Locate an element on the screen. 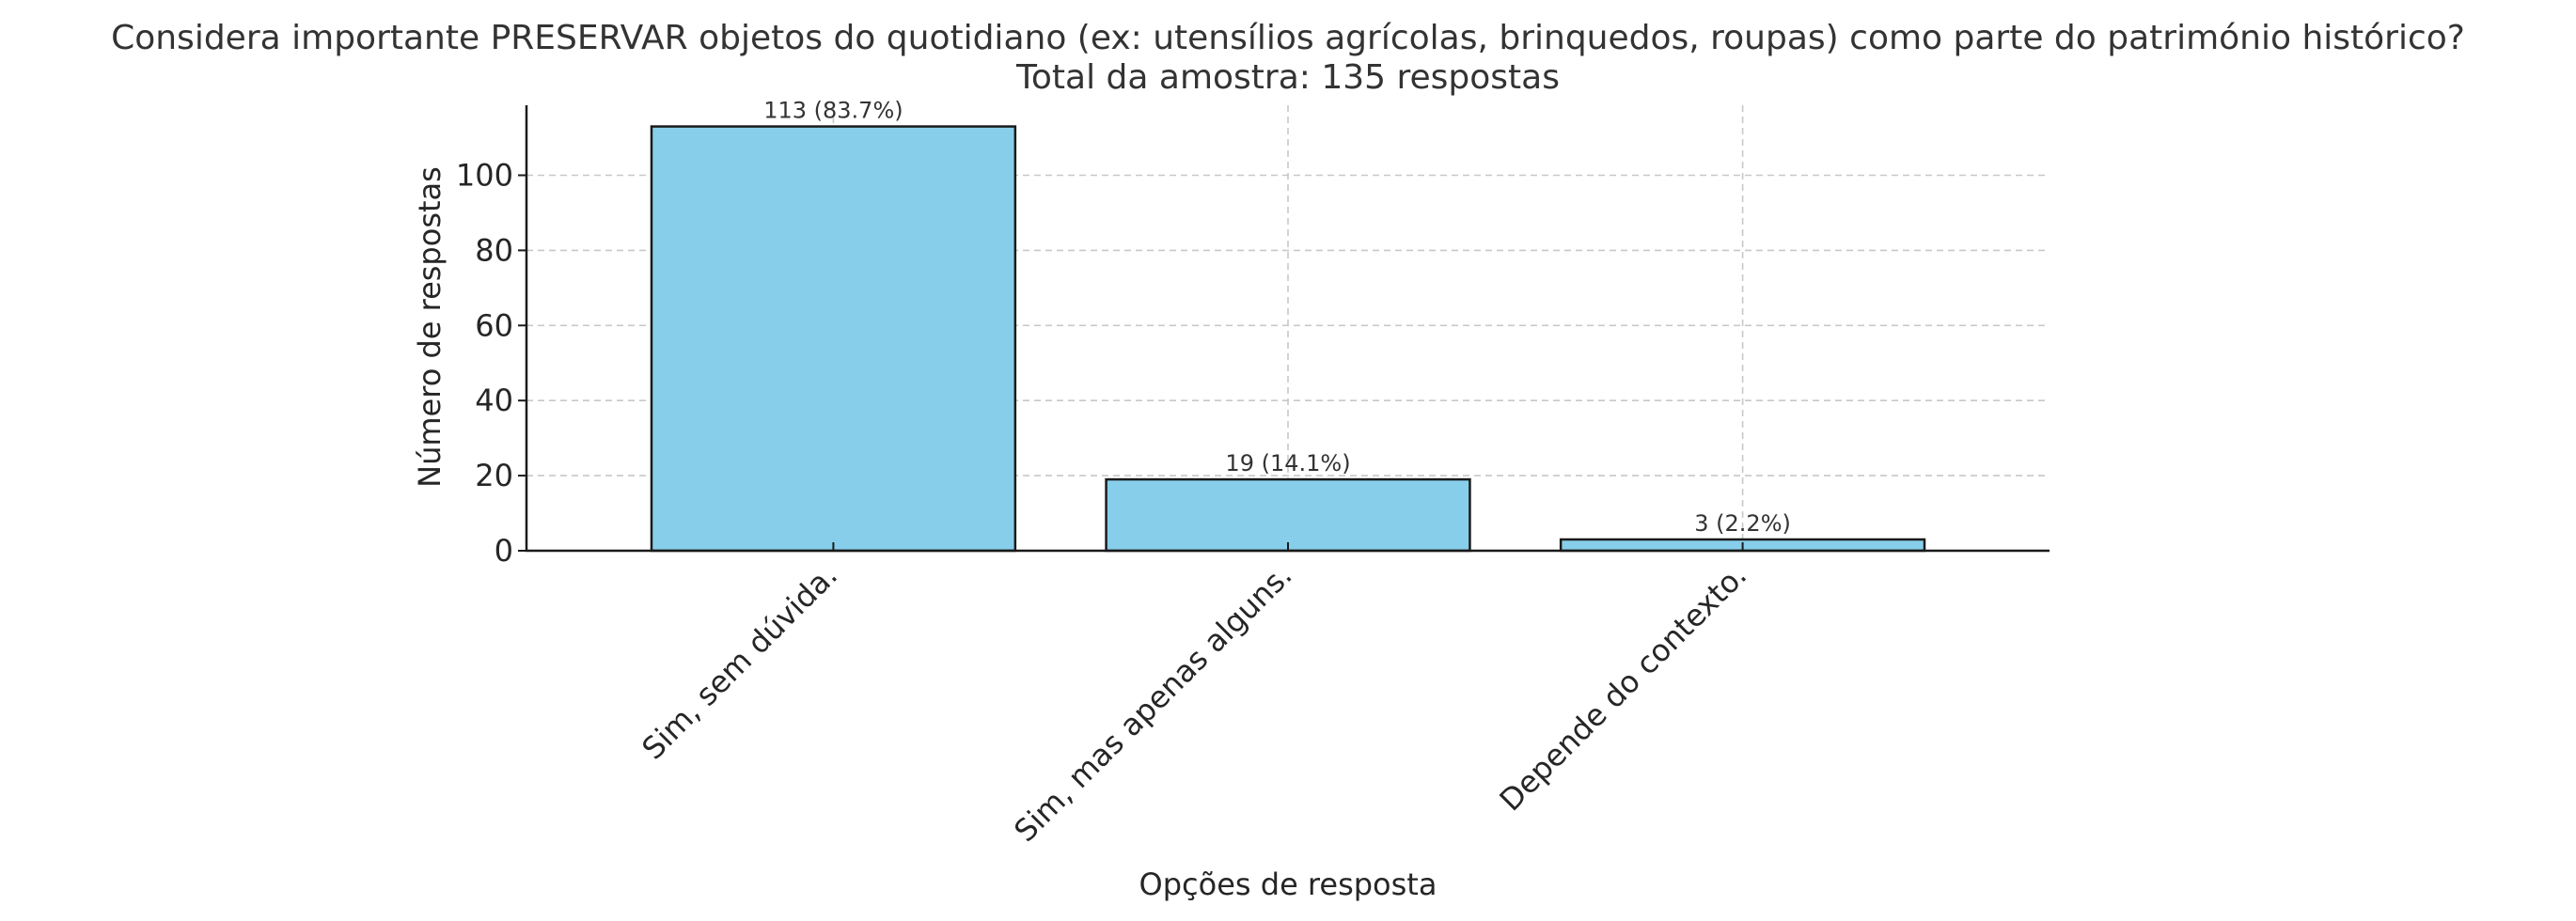 The height and width of the screenshot is (921, 2576). x-axis-label: Opções de resposta is located at coordinates (1288, 884).